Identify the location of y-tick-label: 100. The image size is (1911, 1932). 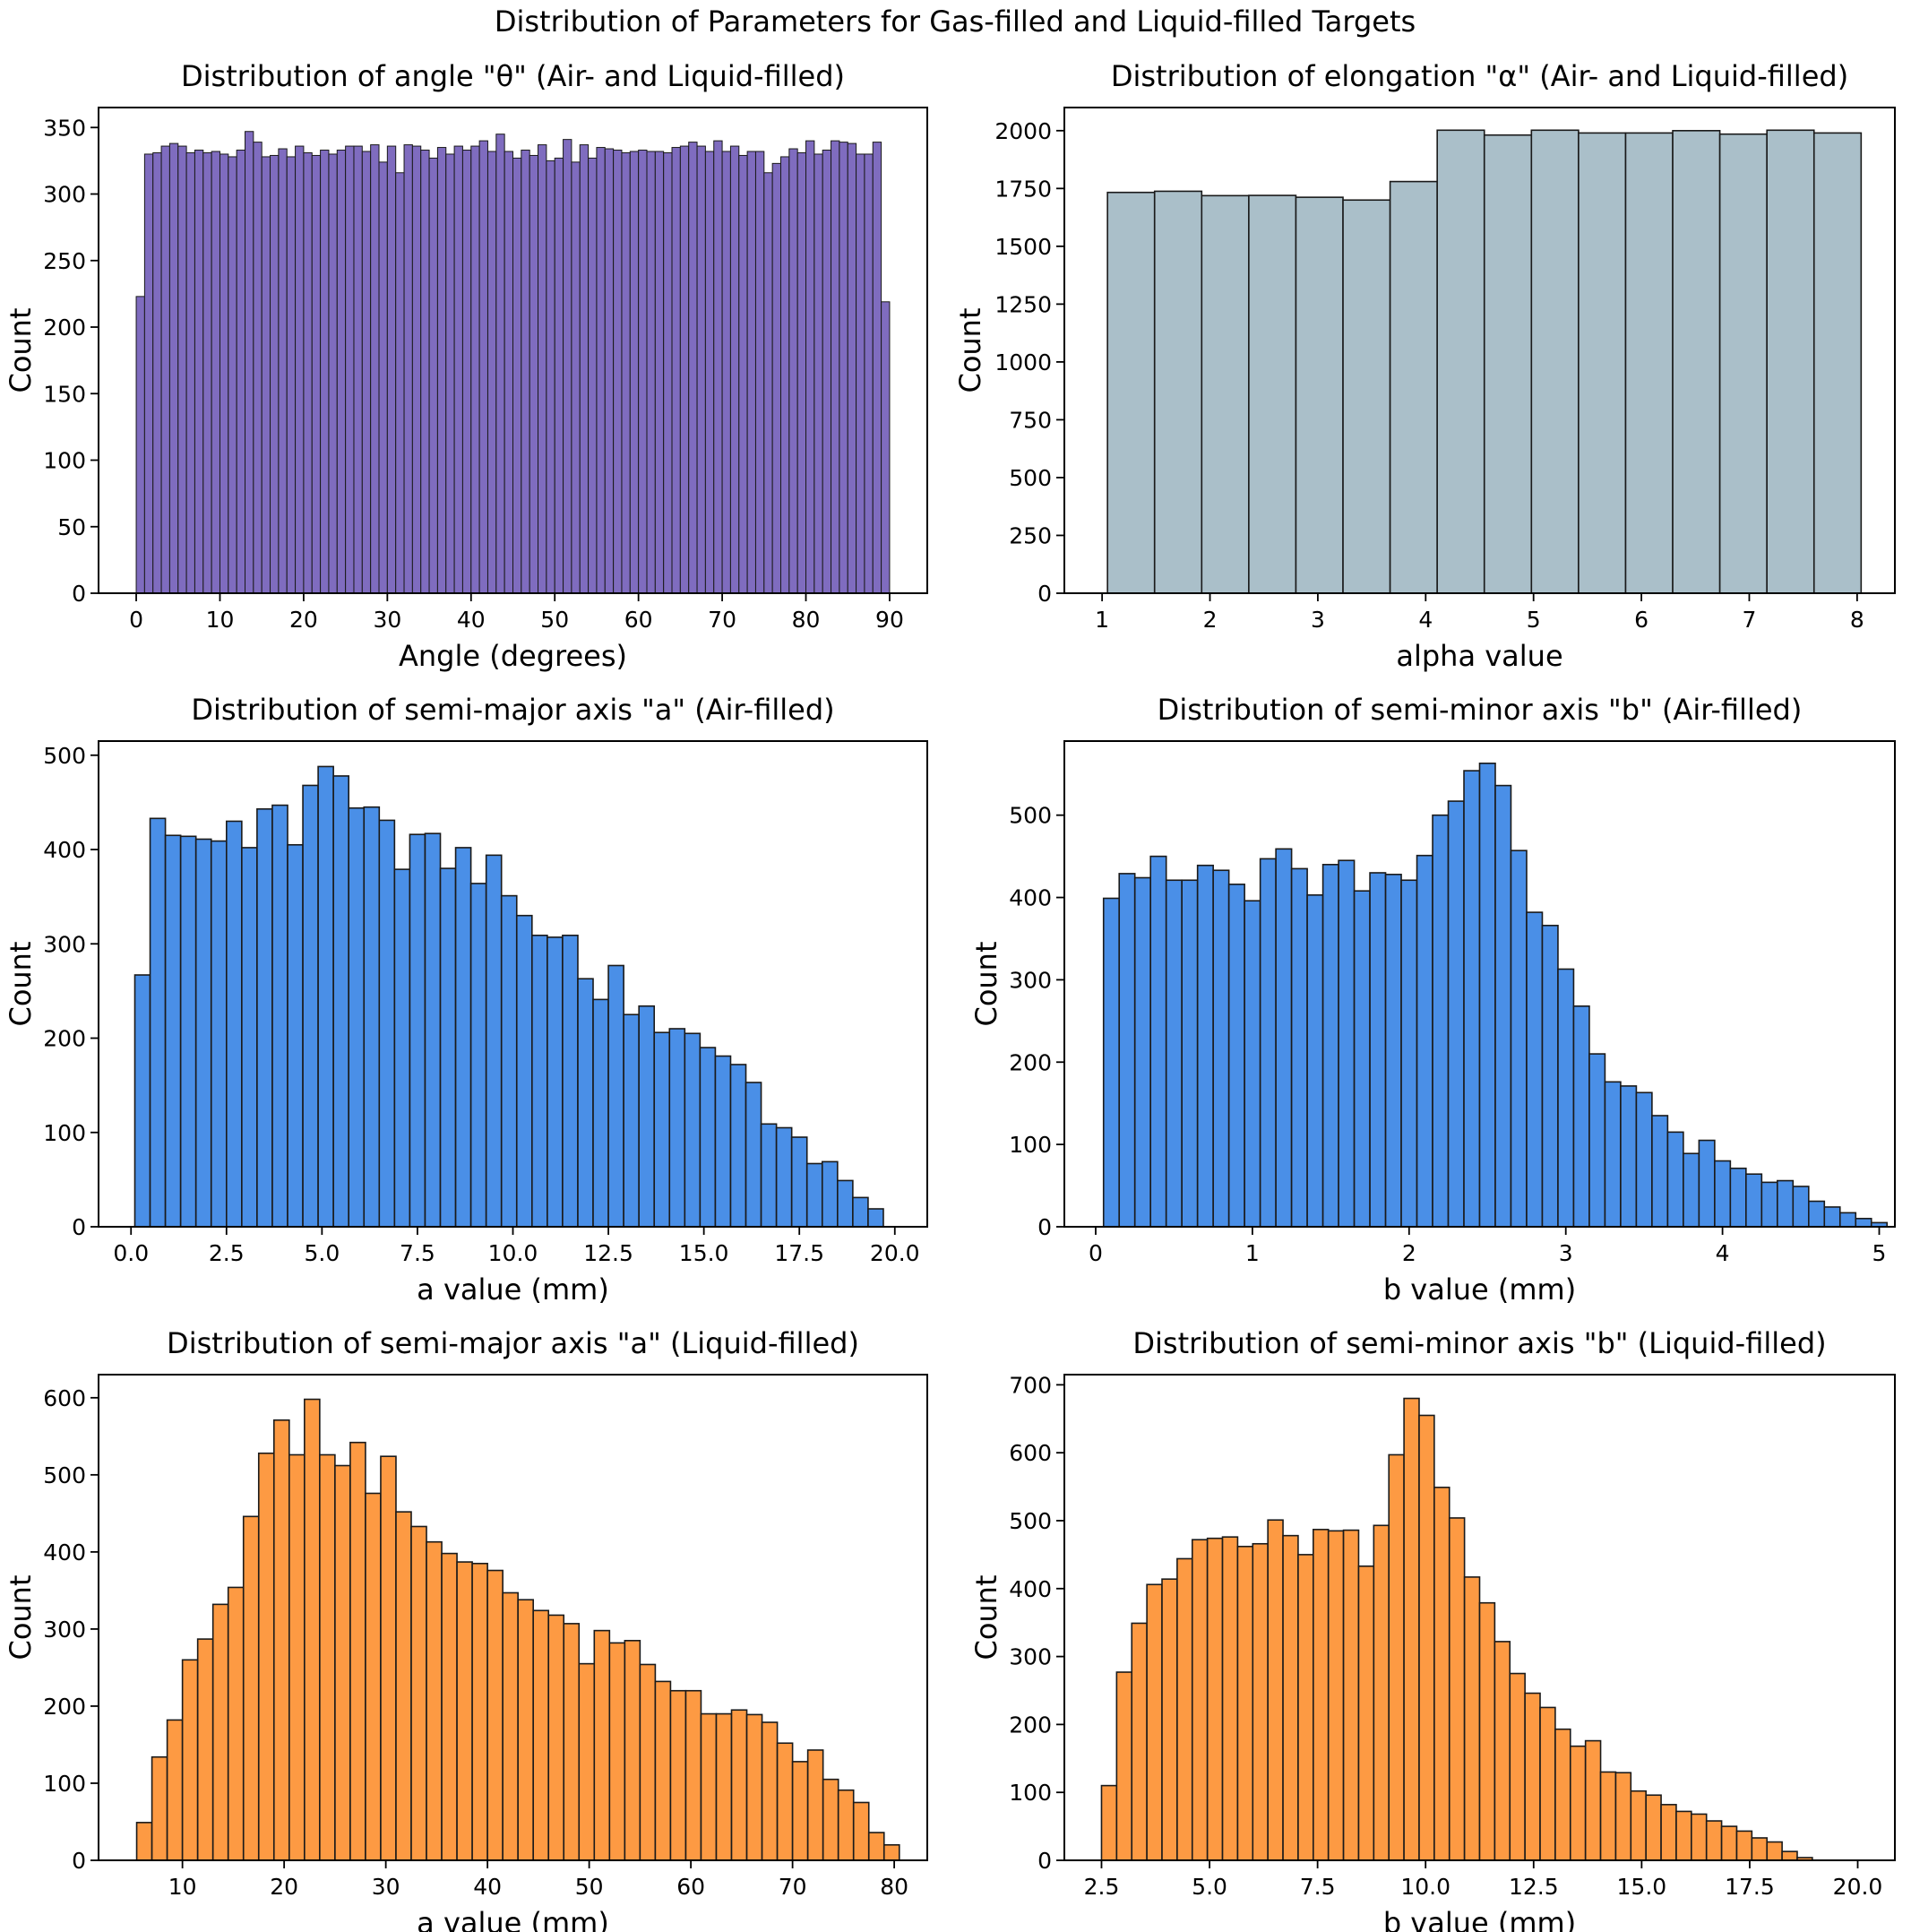
(65, 1133).